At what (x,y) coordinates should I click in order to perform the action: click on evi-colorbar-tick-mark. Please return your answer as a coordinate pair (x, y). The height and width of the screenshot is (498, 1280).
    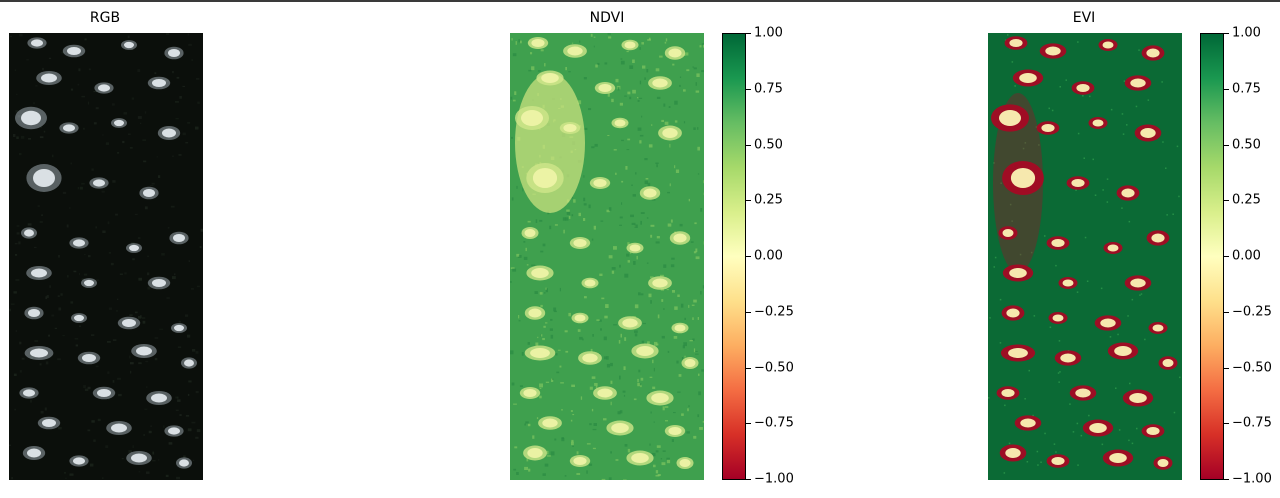
    Looking at the image, I should click on (1226, 33).